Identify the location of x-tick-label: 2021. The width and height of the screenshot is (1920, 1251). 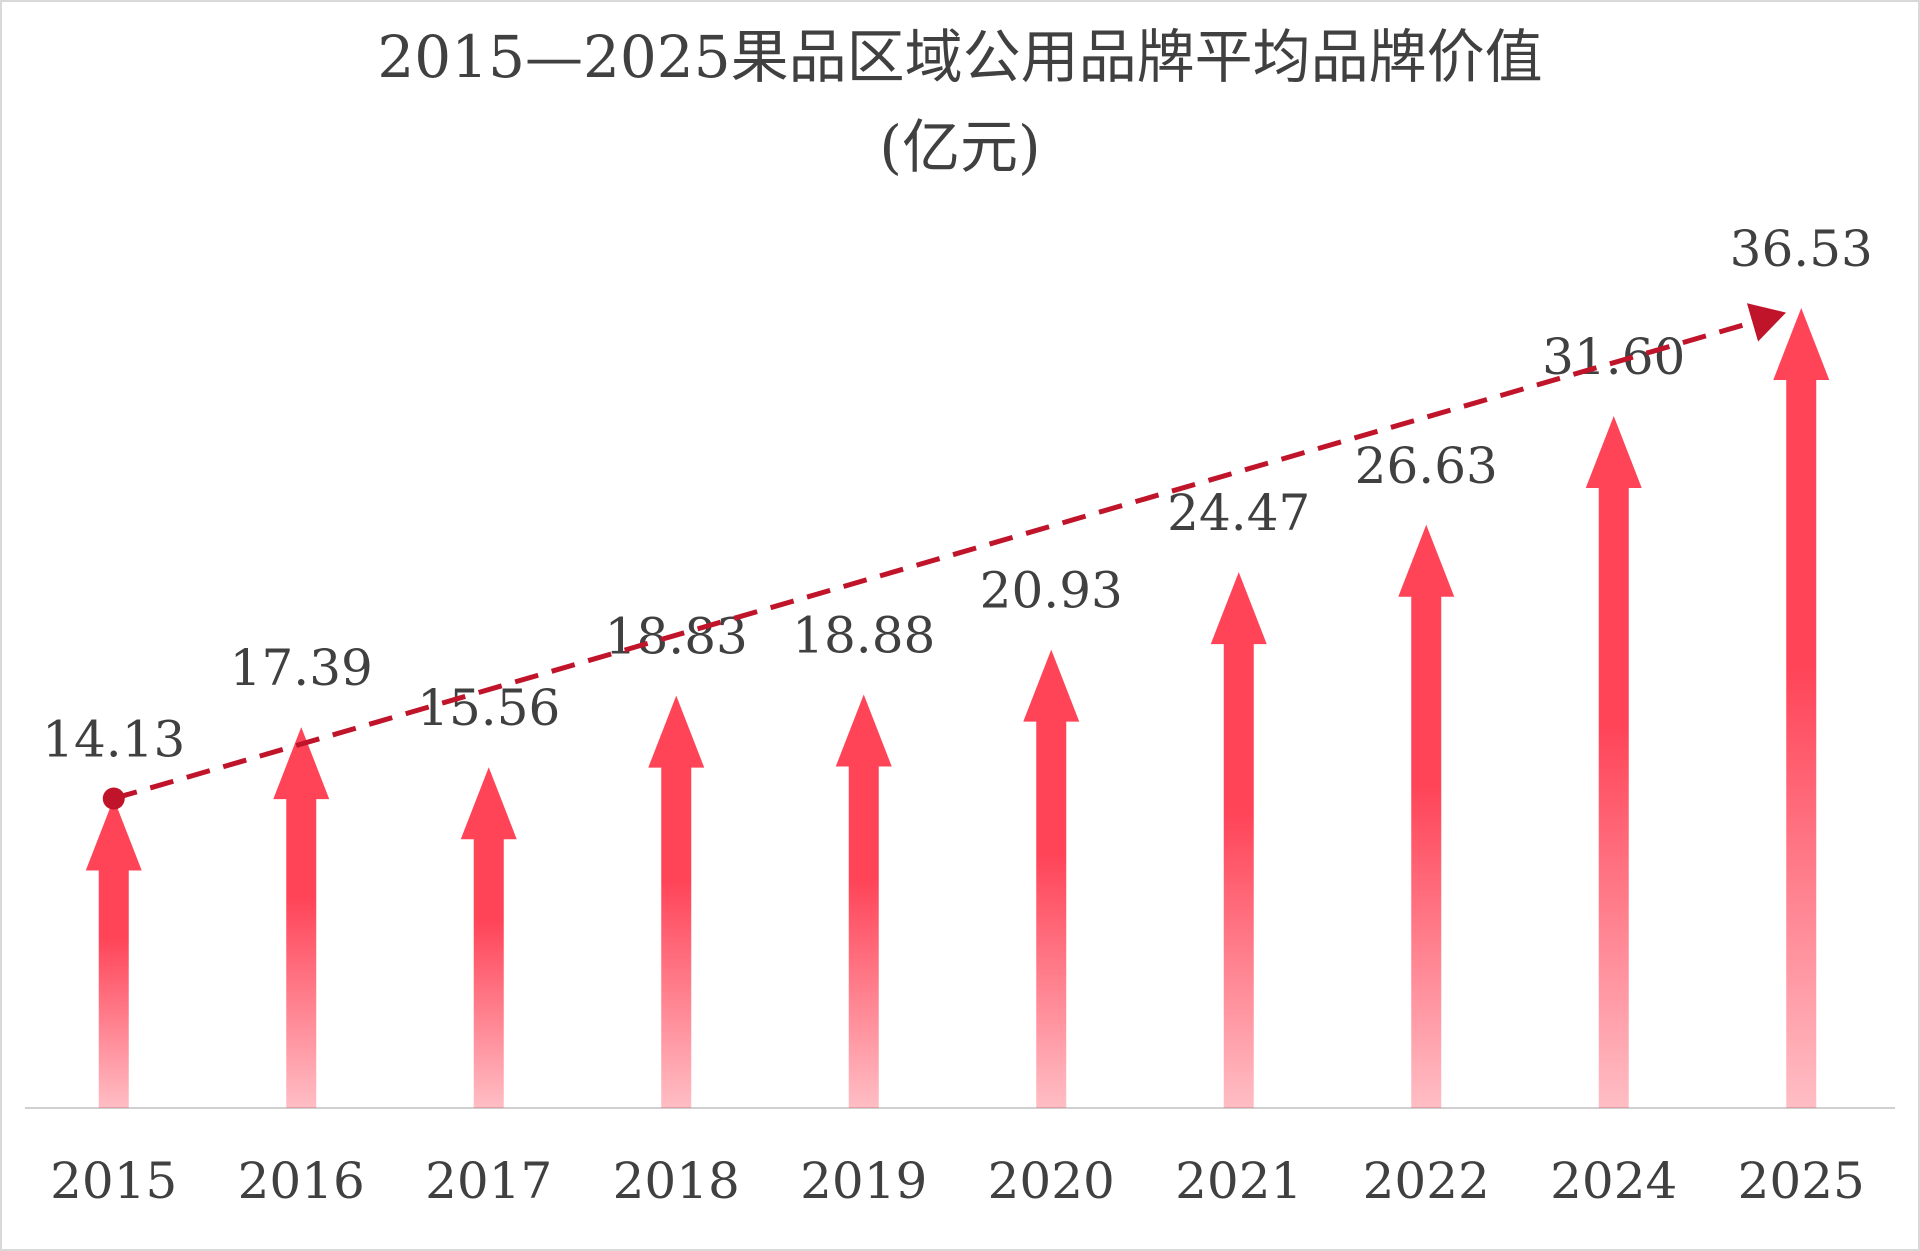
(1238, 1181).